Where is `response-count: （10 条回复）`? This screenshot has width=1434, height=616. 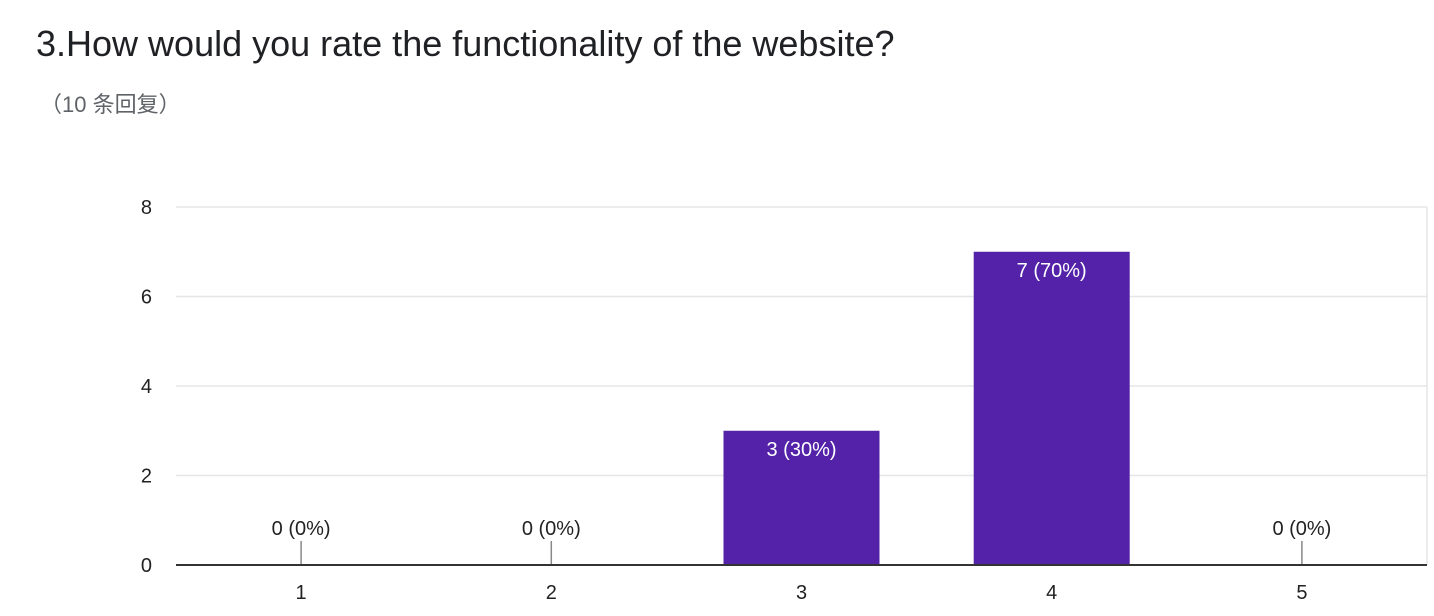 response-count: （10 条回复） is located at coordinates (110, 104).